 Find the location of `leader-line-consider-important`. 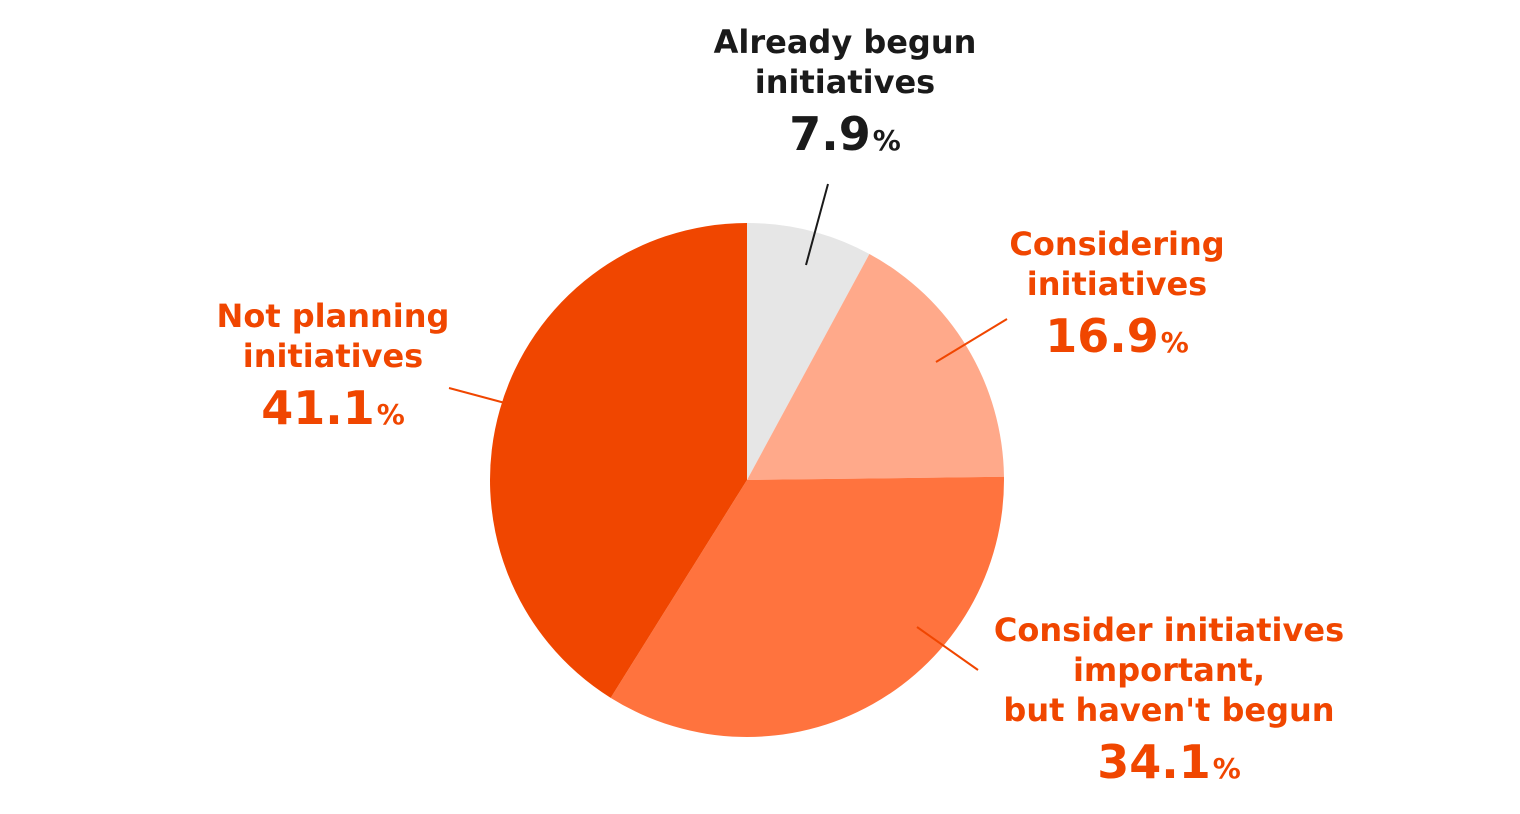

leader-line-consider-important is located at coordinates (947, 648).